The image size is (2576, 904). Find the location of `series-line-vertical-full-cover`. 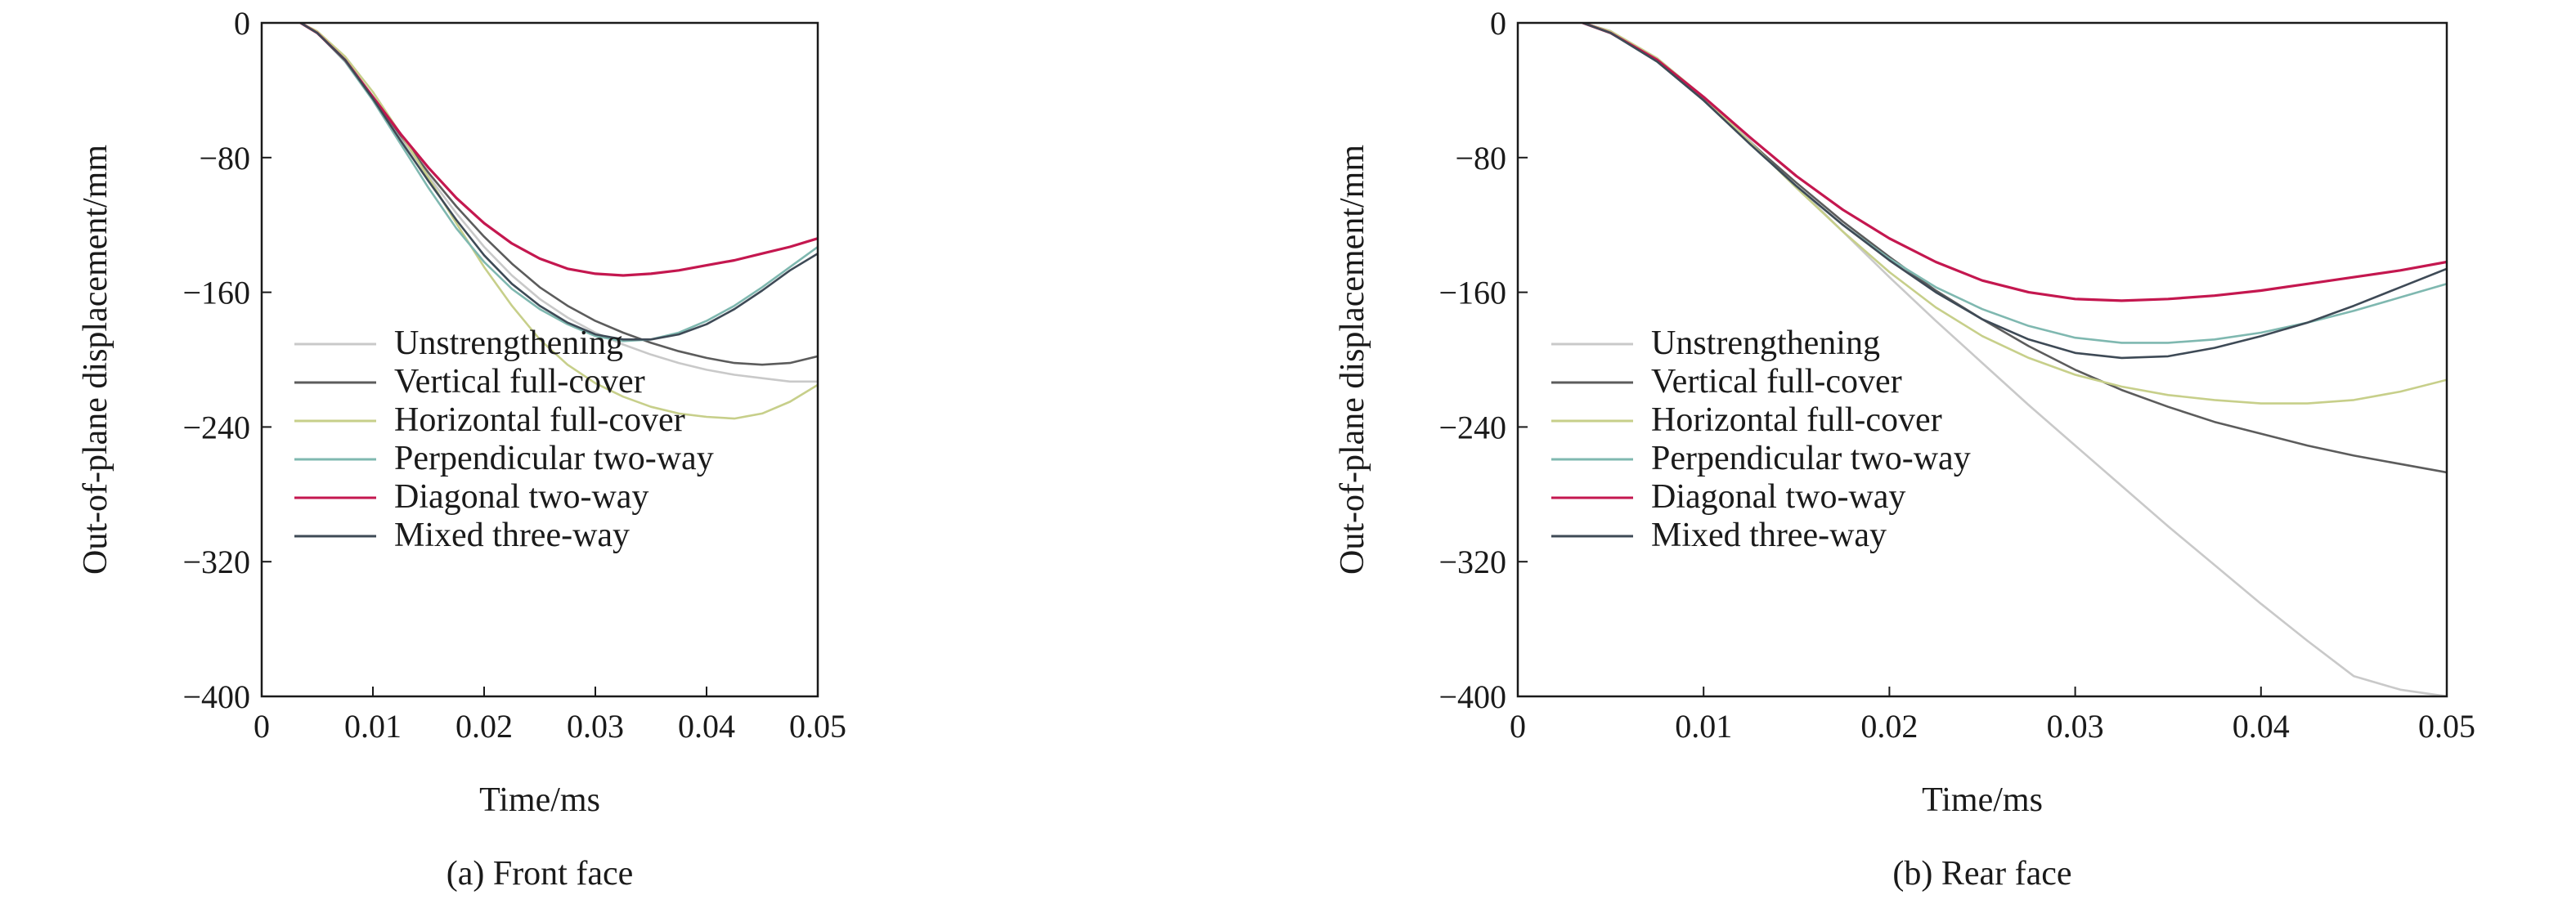

series-line-vertical-full-cover is located at coordinates (558, 194).